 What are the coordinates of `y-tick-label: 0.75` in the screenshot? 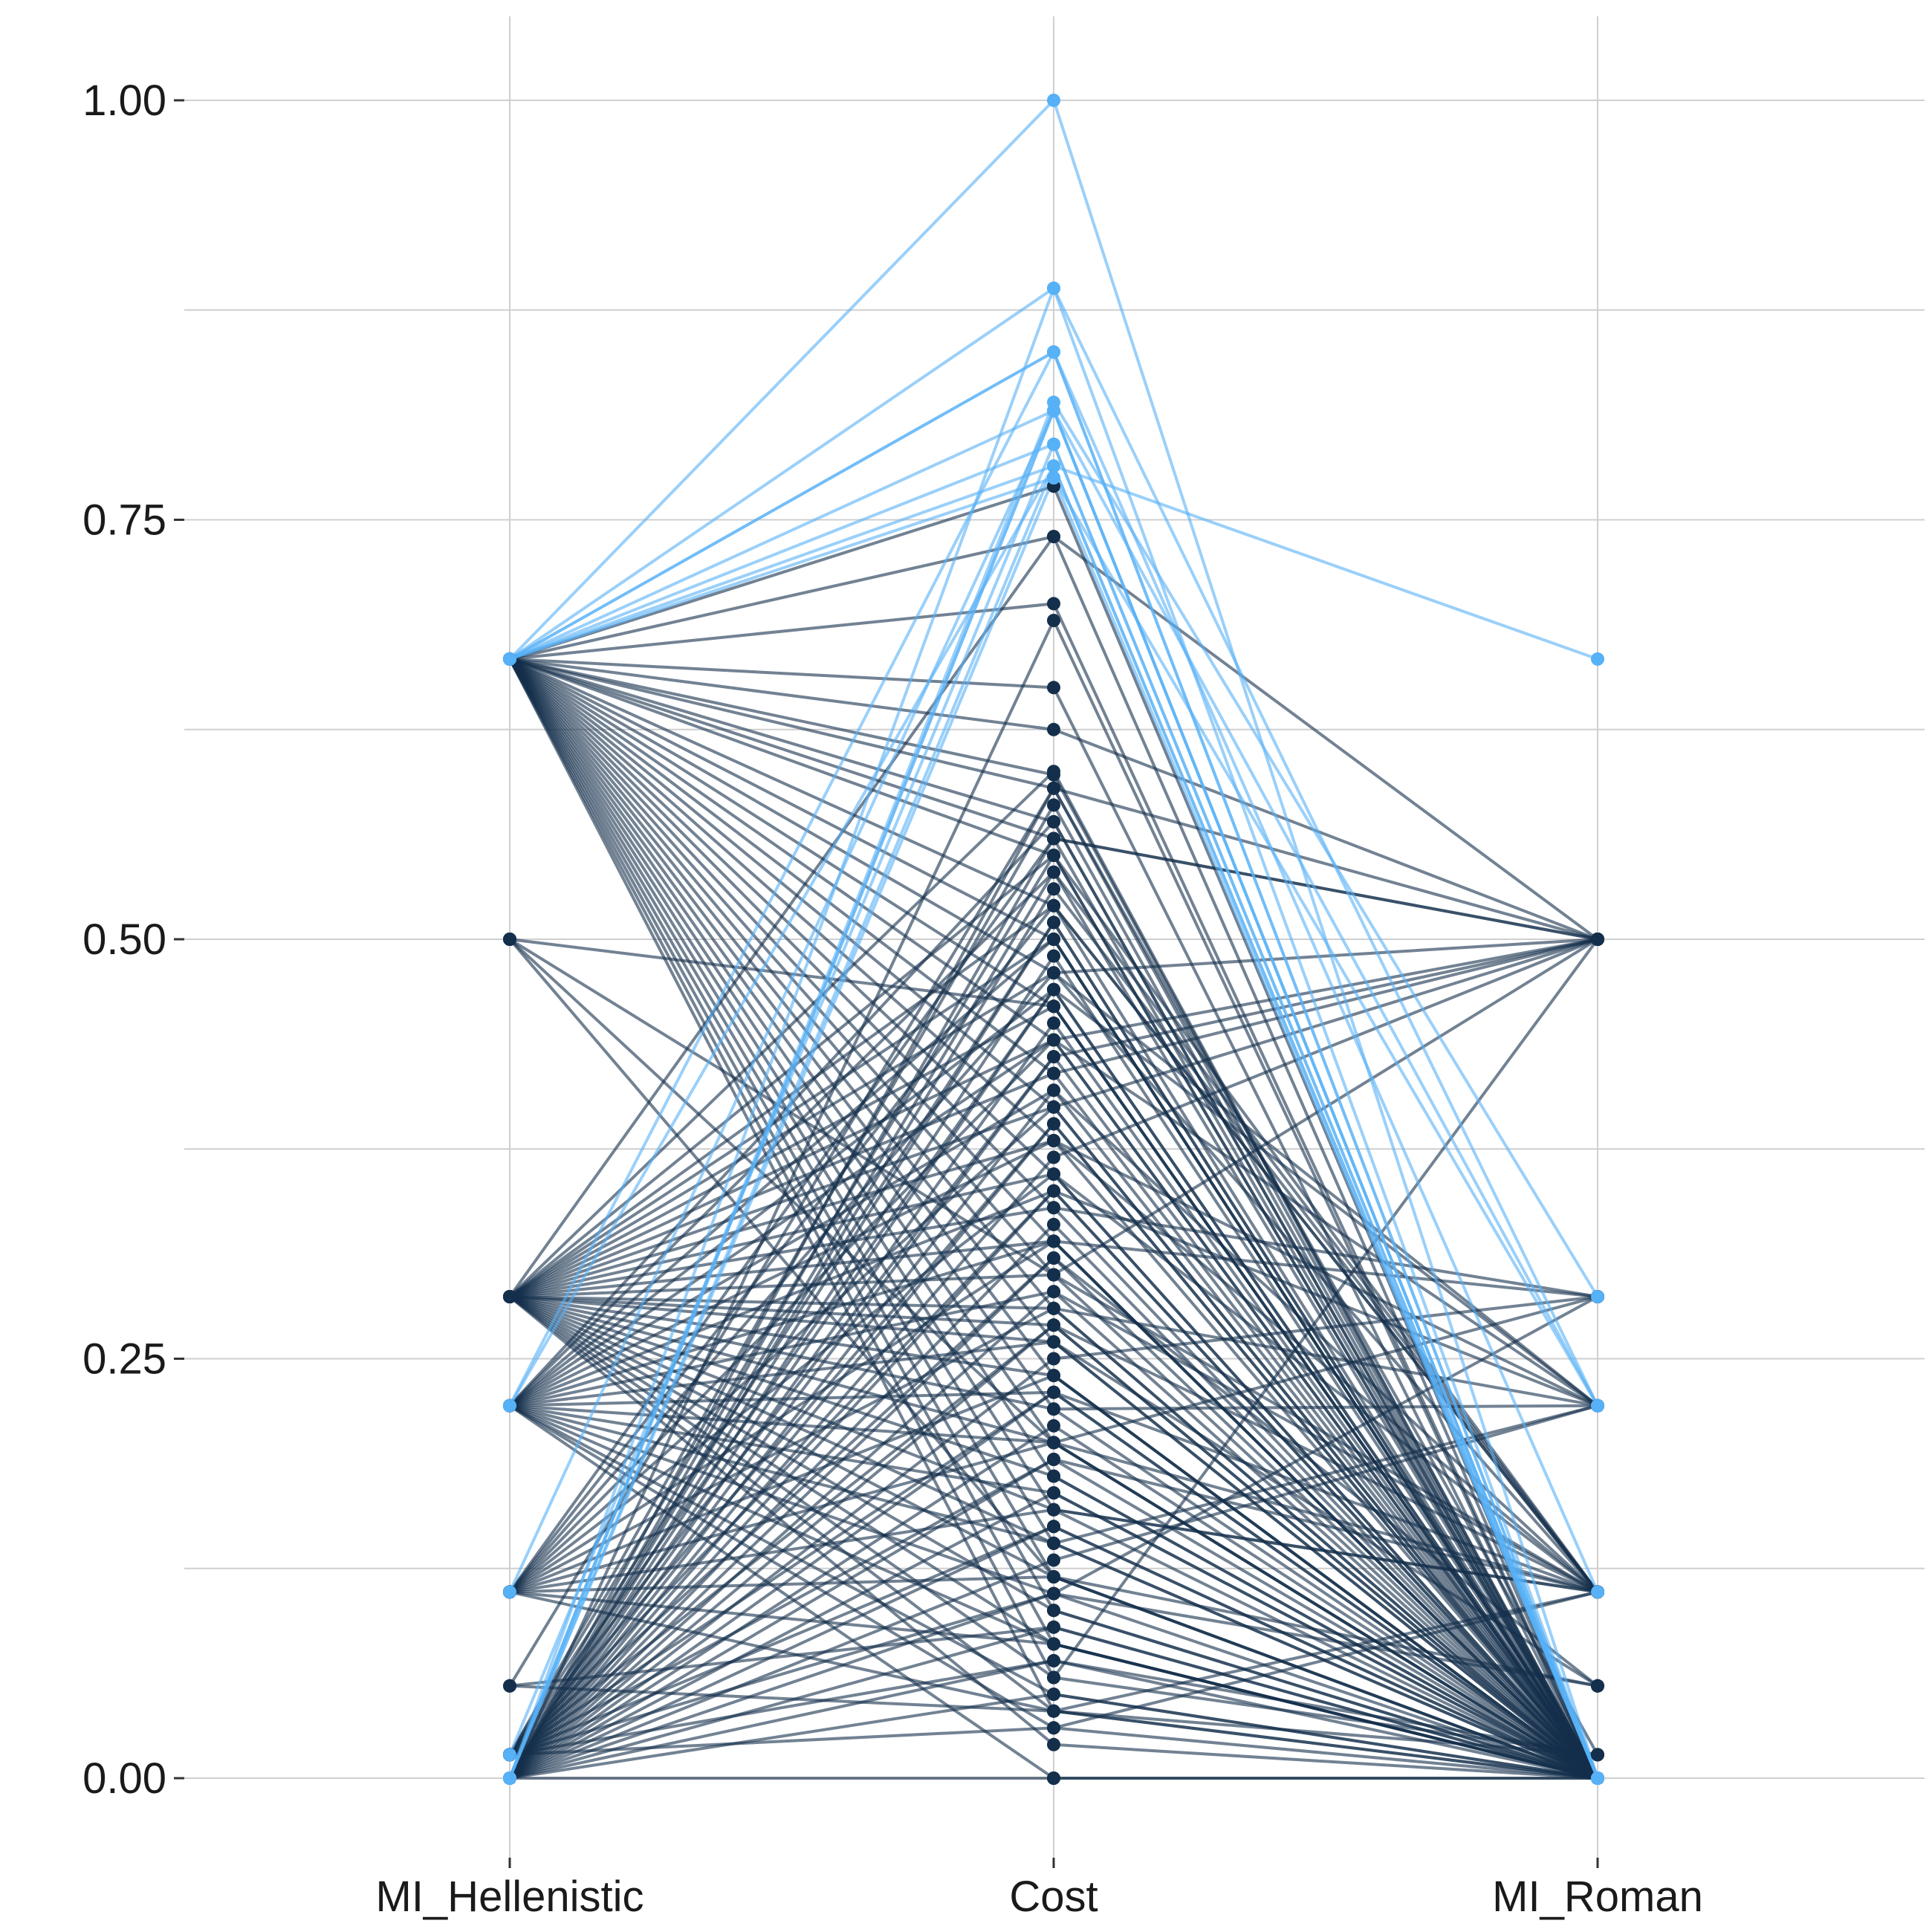 It's located at (124, 520).